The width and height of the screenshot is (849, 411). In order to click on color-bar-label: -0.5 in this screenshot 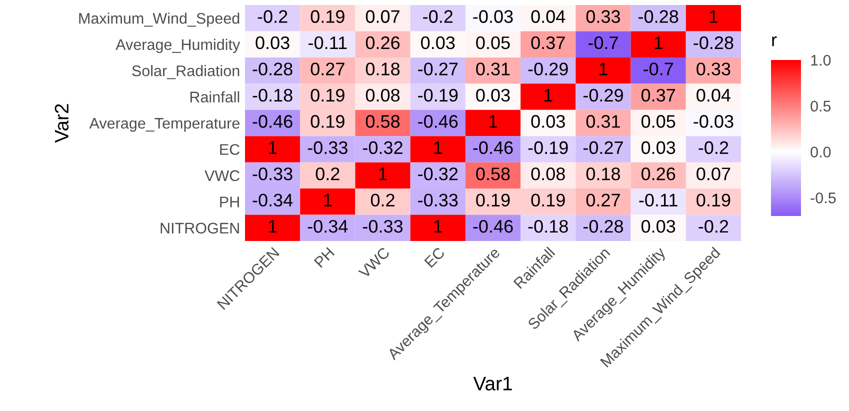, I will do `click(823, 198)`.